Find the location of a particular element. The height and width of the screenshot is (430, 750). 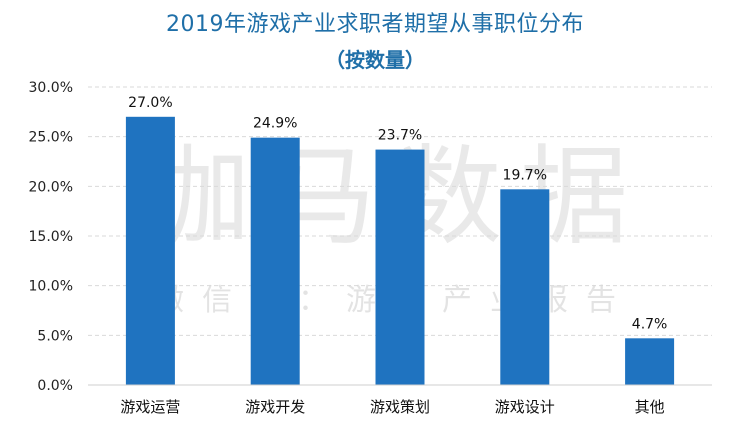

y-axis-ticks: 0.0% 5.0% 10.0% 15.0% 20.0% 25.0% 30.0% is located at coordinates (51, 237).